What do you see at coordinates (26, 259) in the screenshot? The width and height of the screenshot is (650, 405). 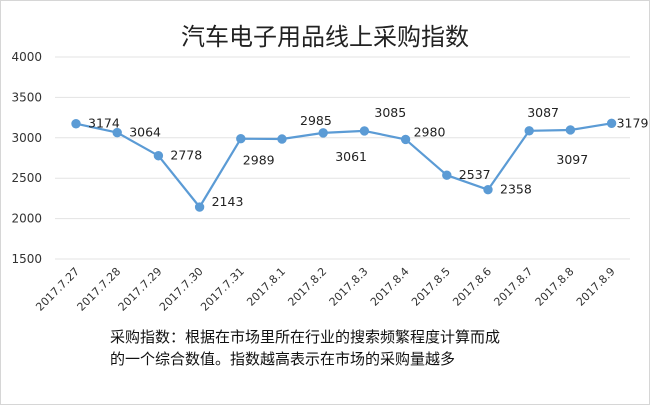 I see `y-tick-label: 1500` at bounding box center [26, 259].